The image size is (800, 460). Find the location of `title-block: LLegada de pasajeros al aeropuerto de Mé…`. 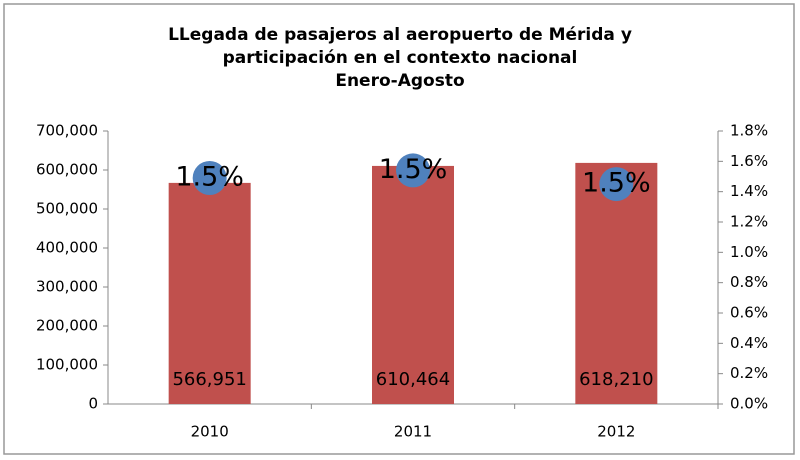

title-block: LLegada de pasajeros al aeropuerto de Mé… is located at coordinates (400, 58).